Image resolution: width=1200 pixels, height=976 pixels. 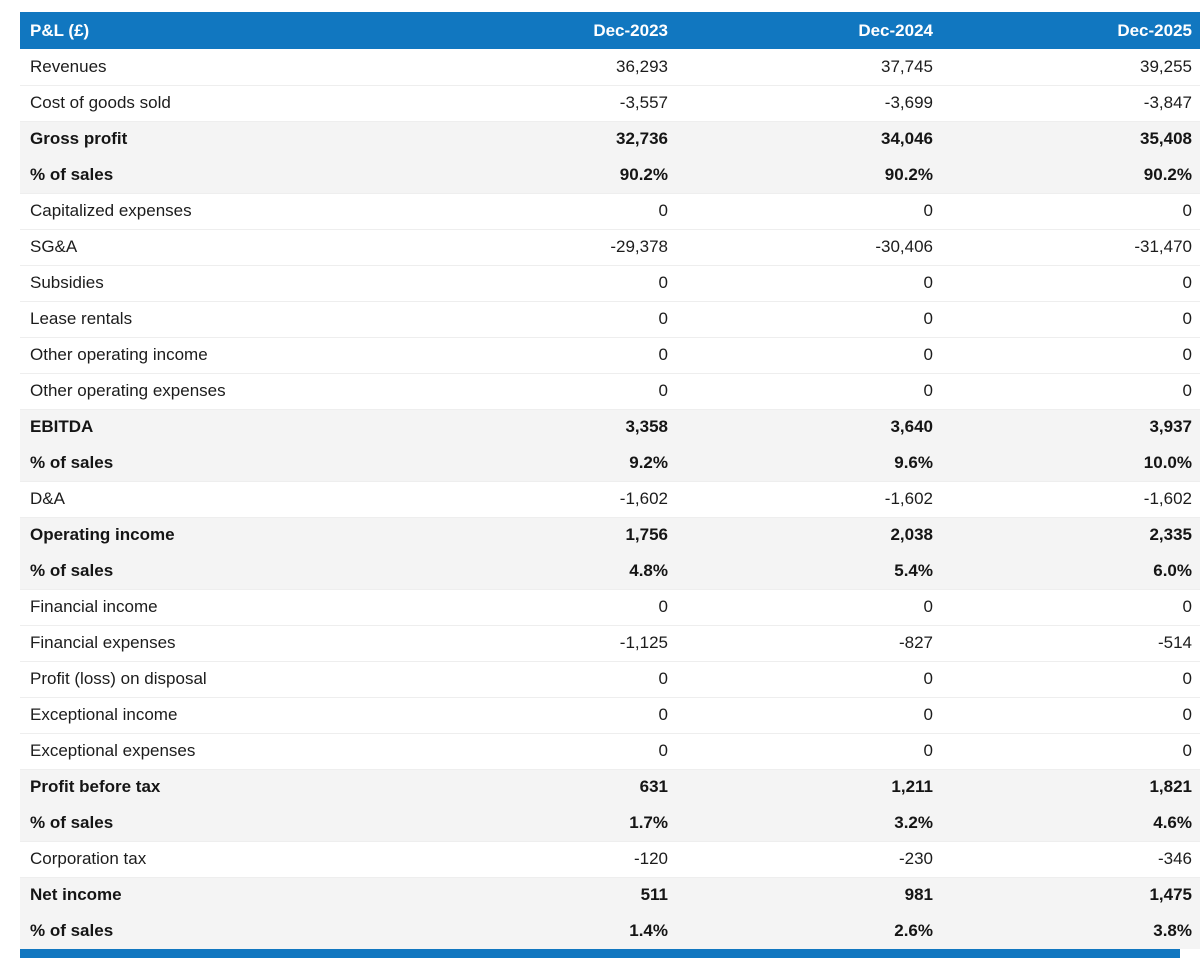 I want to click on row-label: Exceptional income, so click(x=217, y=714).